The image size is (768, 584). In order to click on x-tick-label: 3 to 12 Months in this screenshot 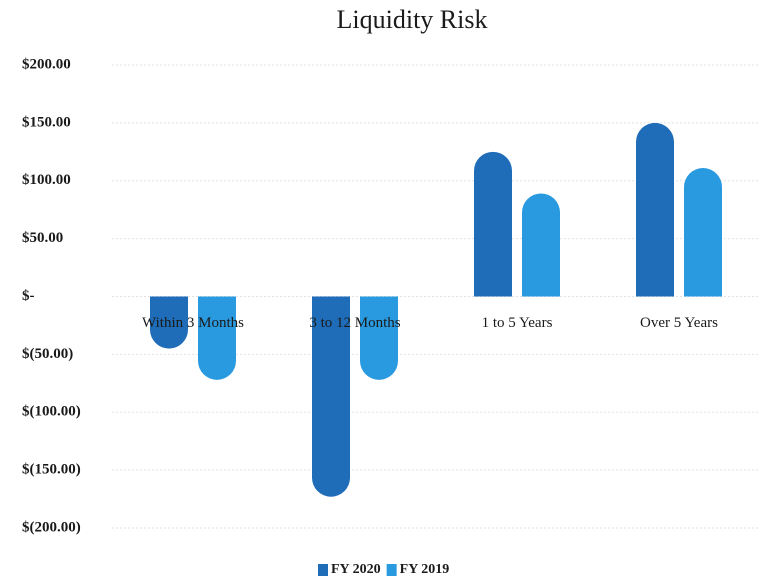, I will do `click(354, 323)`.